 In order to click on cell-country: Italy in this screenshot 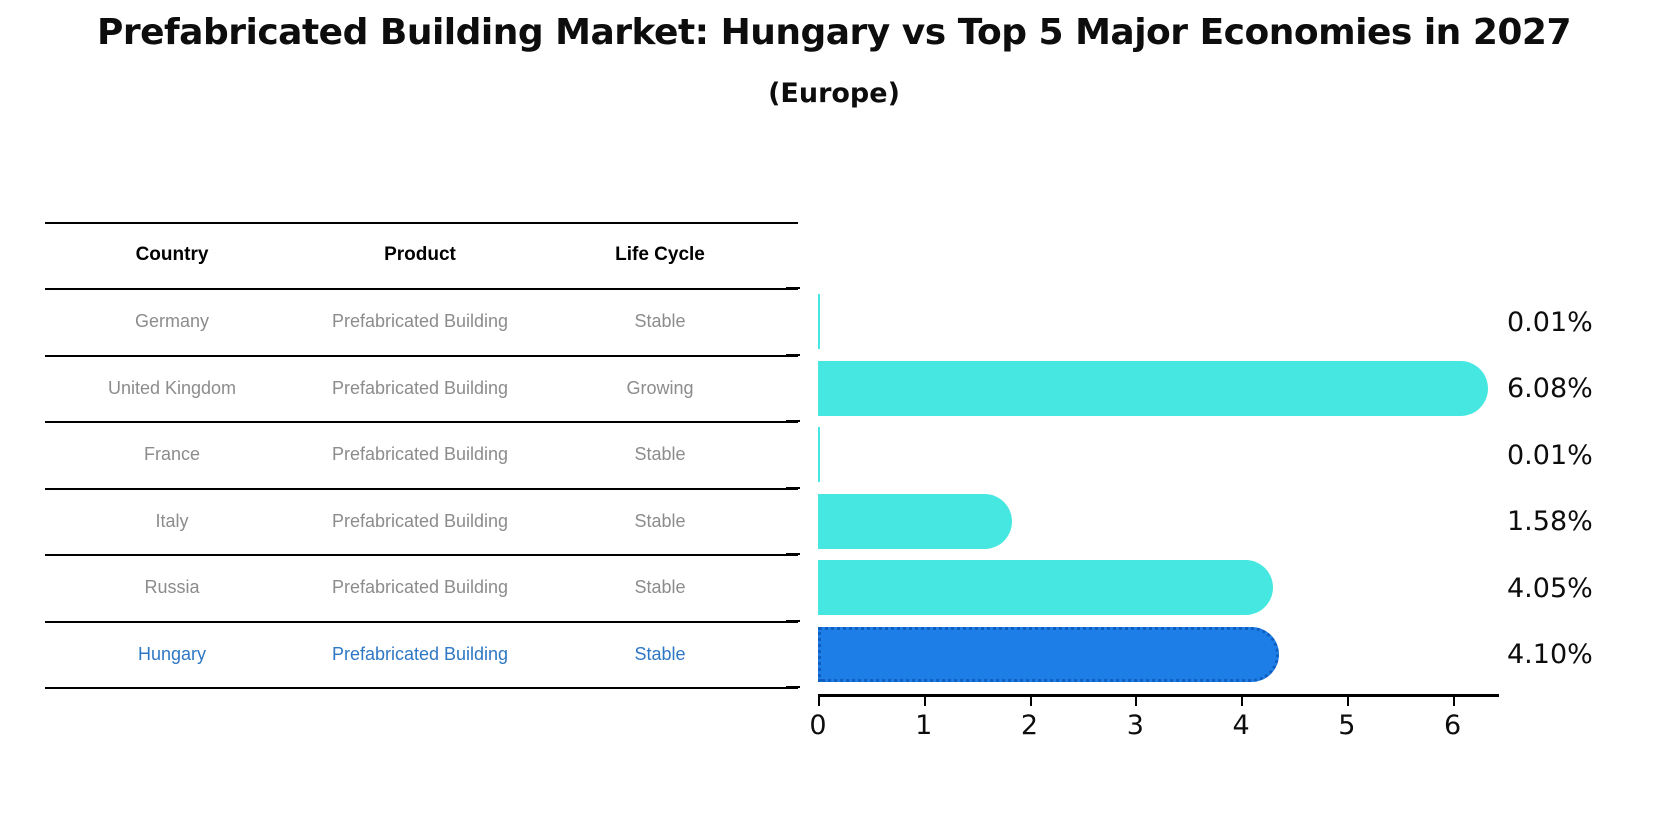, I will do `click(172, 521)`.